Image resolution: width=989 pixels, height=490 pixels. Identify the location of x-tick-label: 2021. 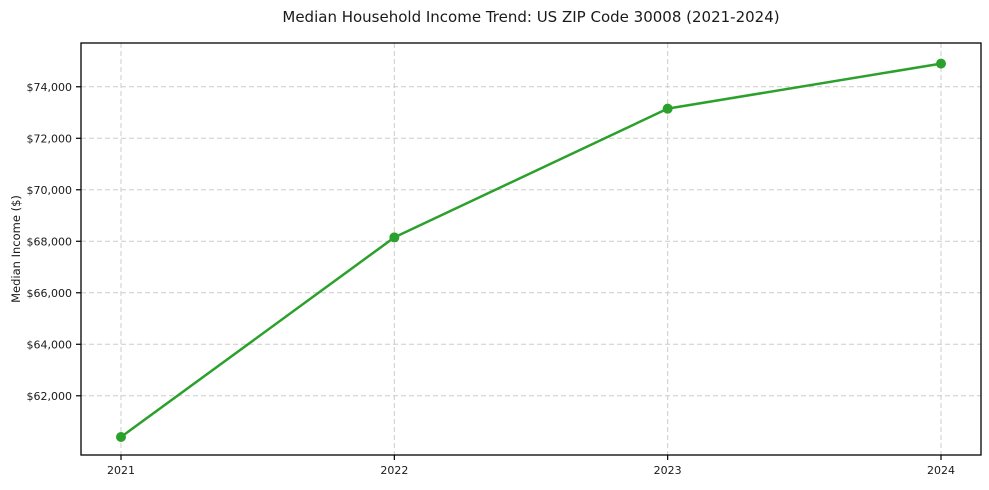
(121, 470).